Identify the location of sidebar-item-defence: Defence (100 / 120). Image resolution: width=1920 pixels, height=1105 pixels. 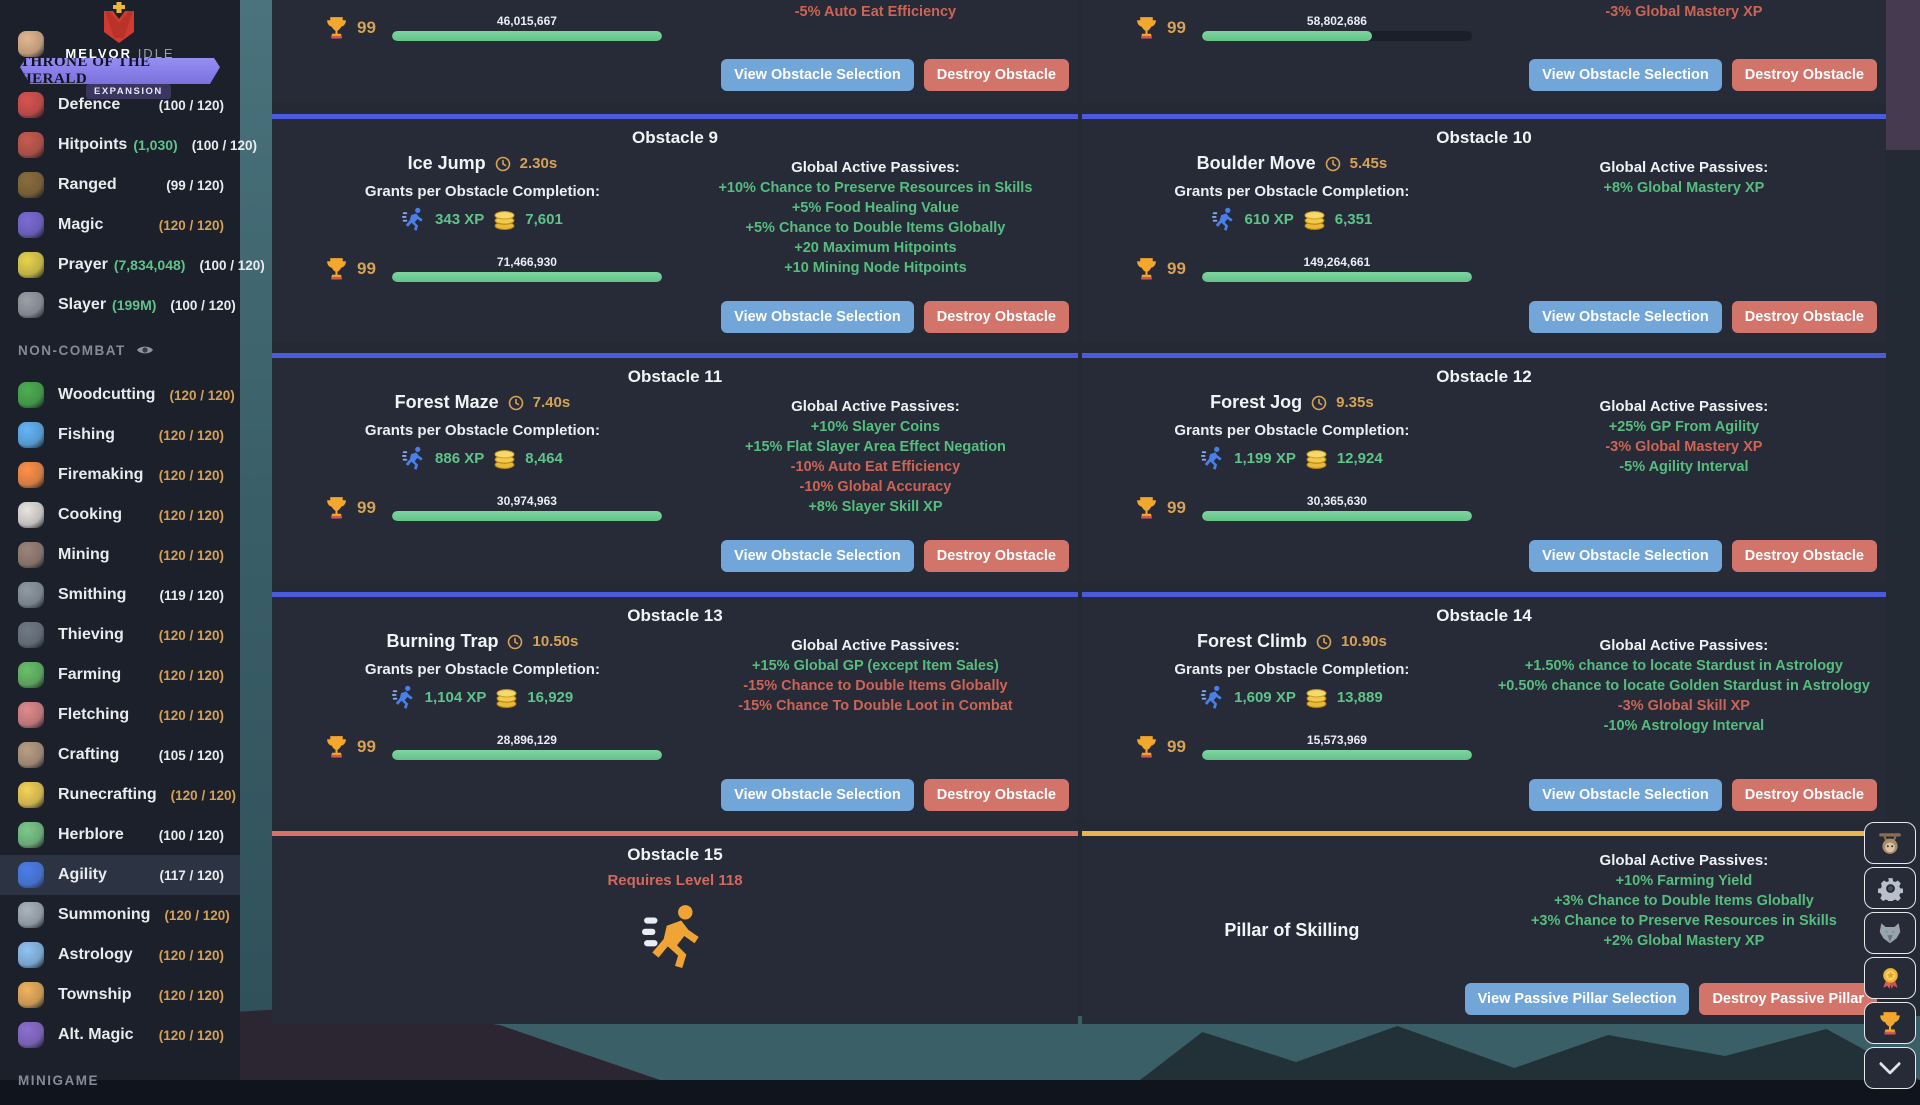
(120, 105).